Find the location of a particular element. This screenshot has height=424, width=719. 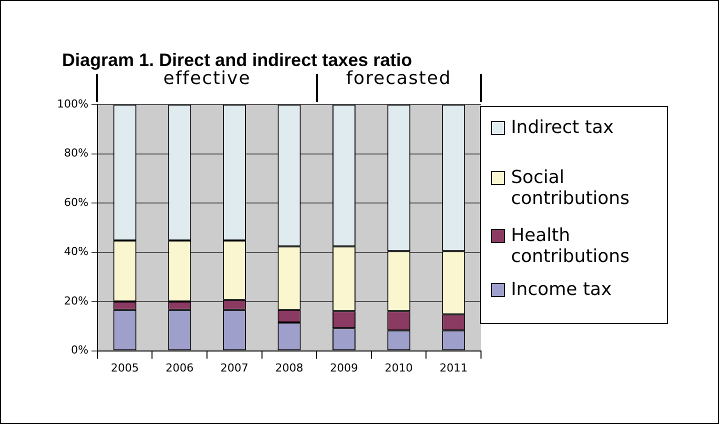

legend-label: Social contributions is located at coordinates (570, 188).